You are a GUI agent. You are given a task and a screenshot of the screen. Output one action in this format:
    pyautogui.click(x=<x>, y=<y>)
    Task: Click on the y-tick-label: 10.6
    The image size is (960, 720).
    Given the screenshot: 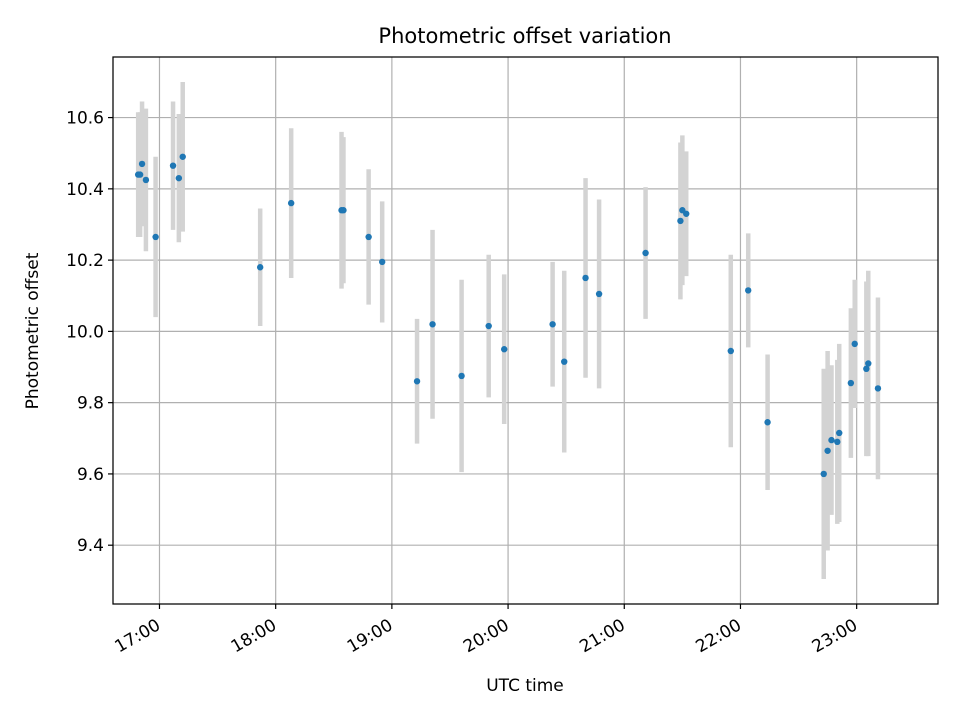 What is the action you would take?
    pyautogui.click(x=85, y=119)
    